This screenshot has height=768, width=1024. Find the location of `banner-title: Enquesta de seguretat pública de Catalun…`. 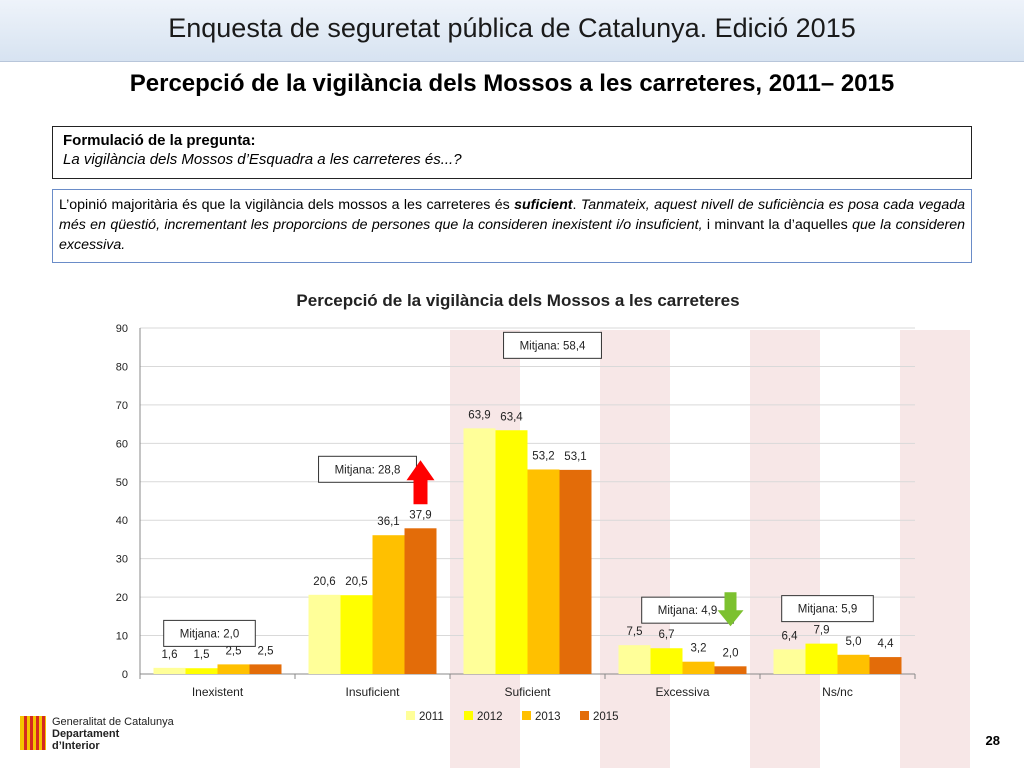

banner-title: Enquesta de seguretat pública de Catalun… is located at coordinates (512, 28).